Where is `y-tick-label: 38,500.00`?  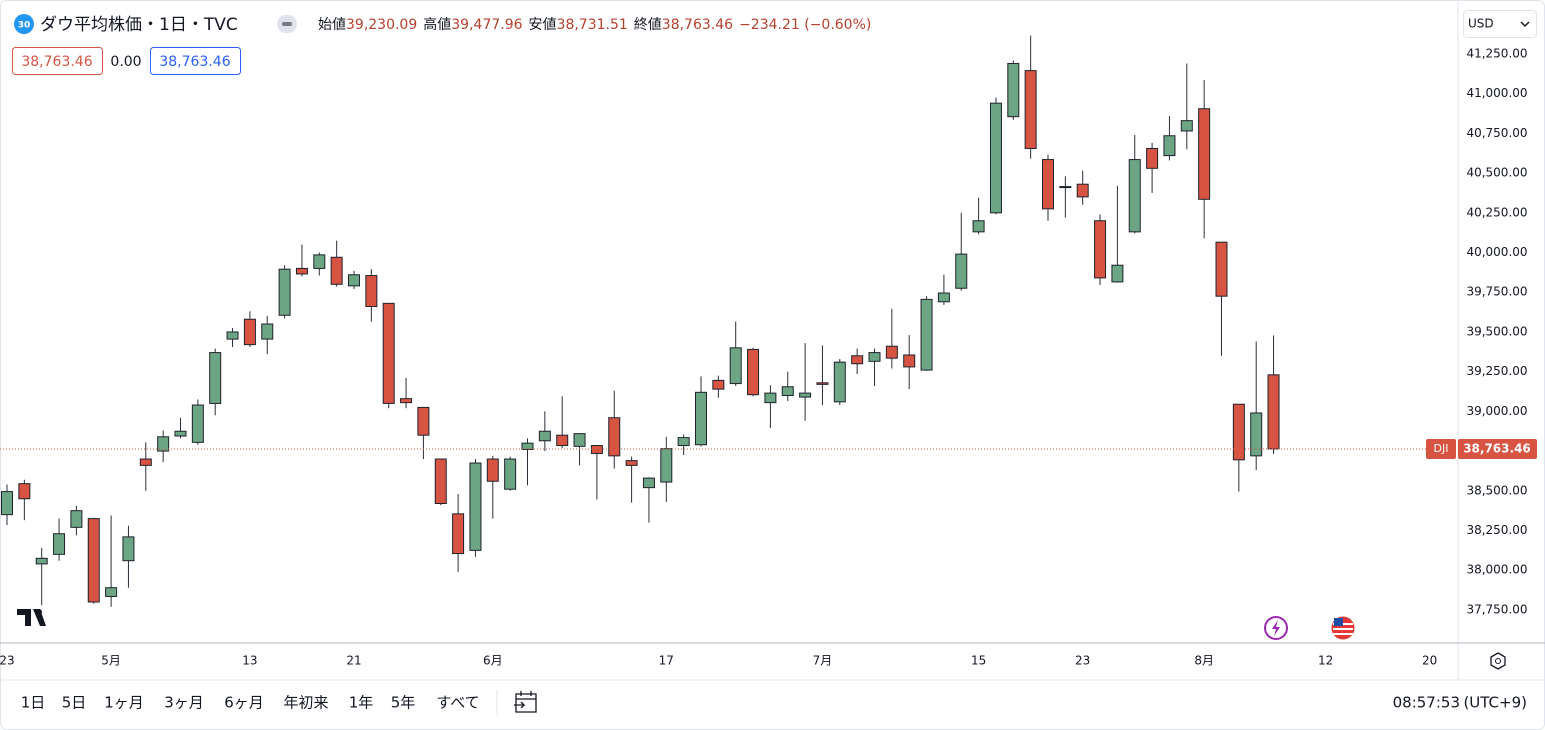 y-tick-label: 38,500.00 is located at coordinates (1496, 490).